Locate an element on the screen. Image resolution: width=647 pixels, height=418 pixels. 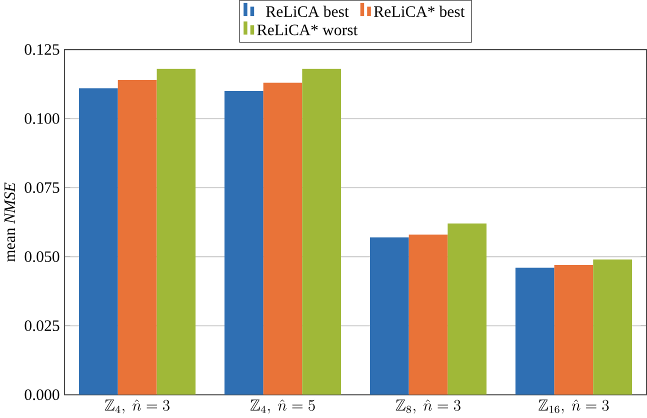
legend-label: ReLiCA best is located at coordinates (307, 11).